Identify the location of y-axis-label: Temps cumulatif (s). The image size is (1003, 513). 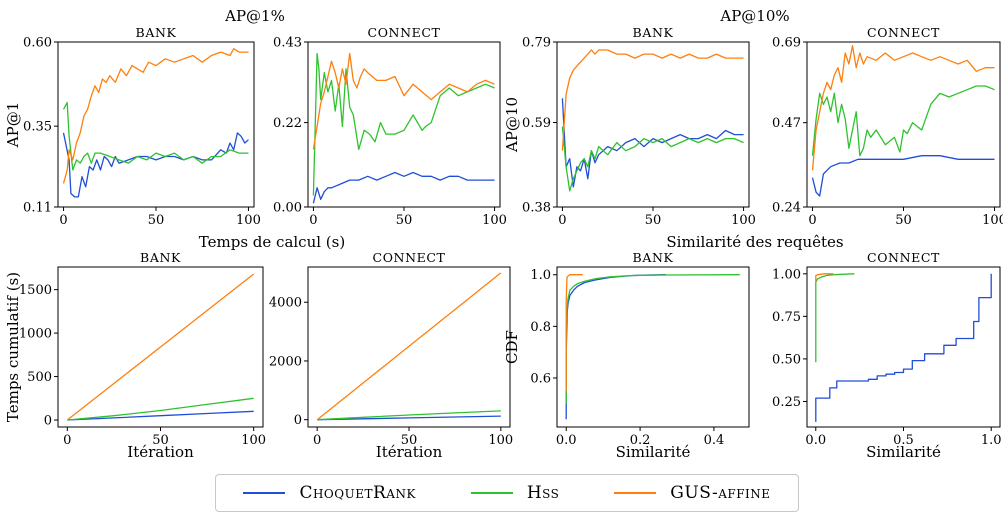
(13, 347).